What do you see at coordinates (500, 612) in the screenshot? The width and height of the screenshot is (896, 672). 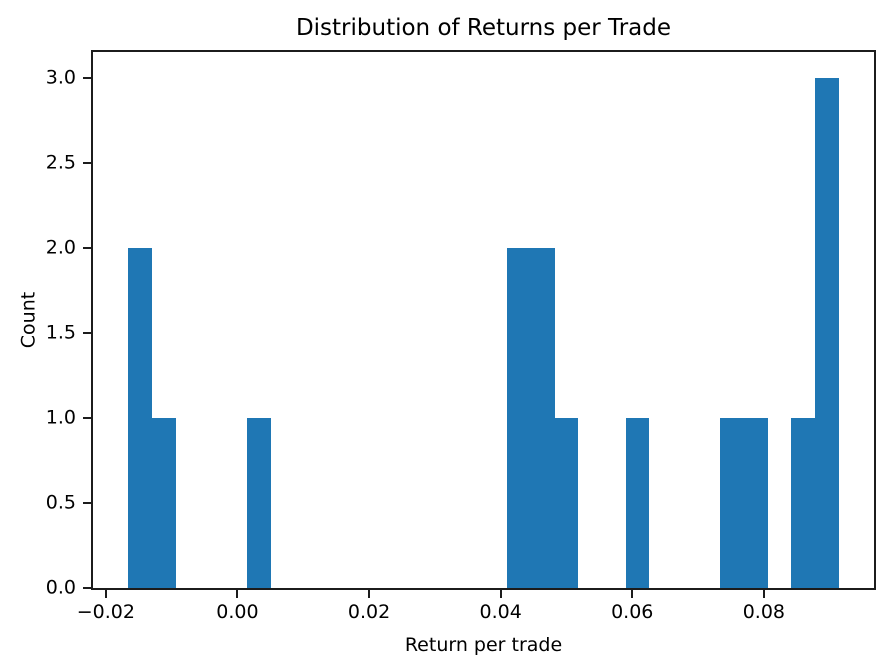 I see `x-tick-label: 0.04` at bounding box center [500, 612].